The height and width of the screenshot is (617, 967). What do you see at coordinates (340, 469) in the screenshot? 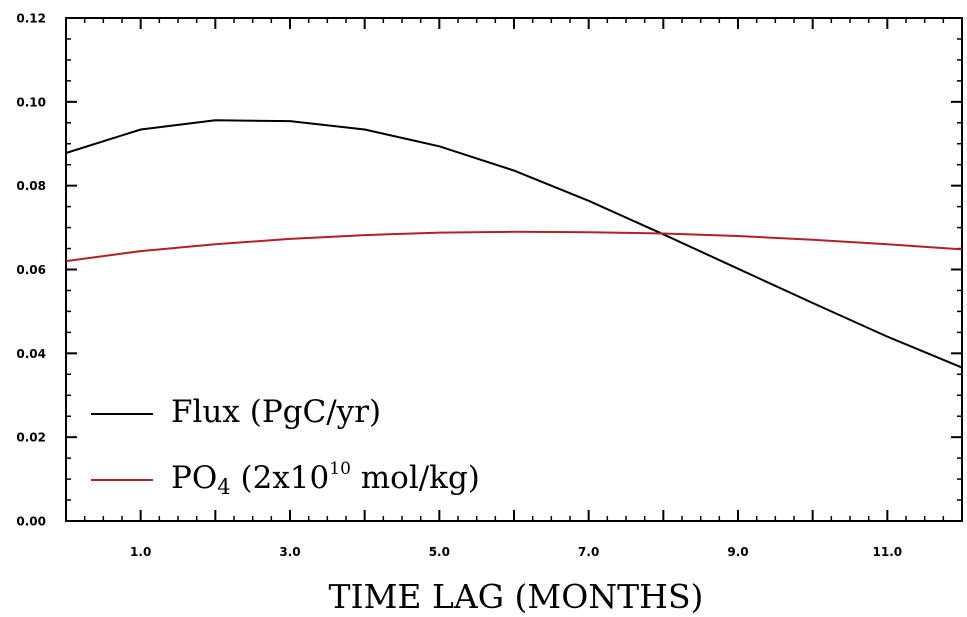
I see `legend-po4-superscript: 10` at bounding box center [340, 469].